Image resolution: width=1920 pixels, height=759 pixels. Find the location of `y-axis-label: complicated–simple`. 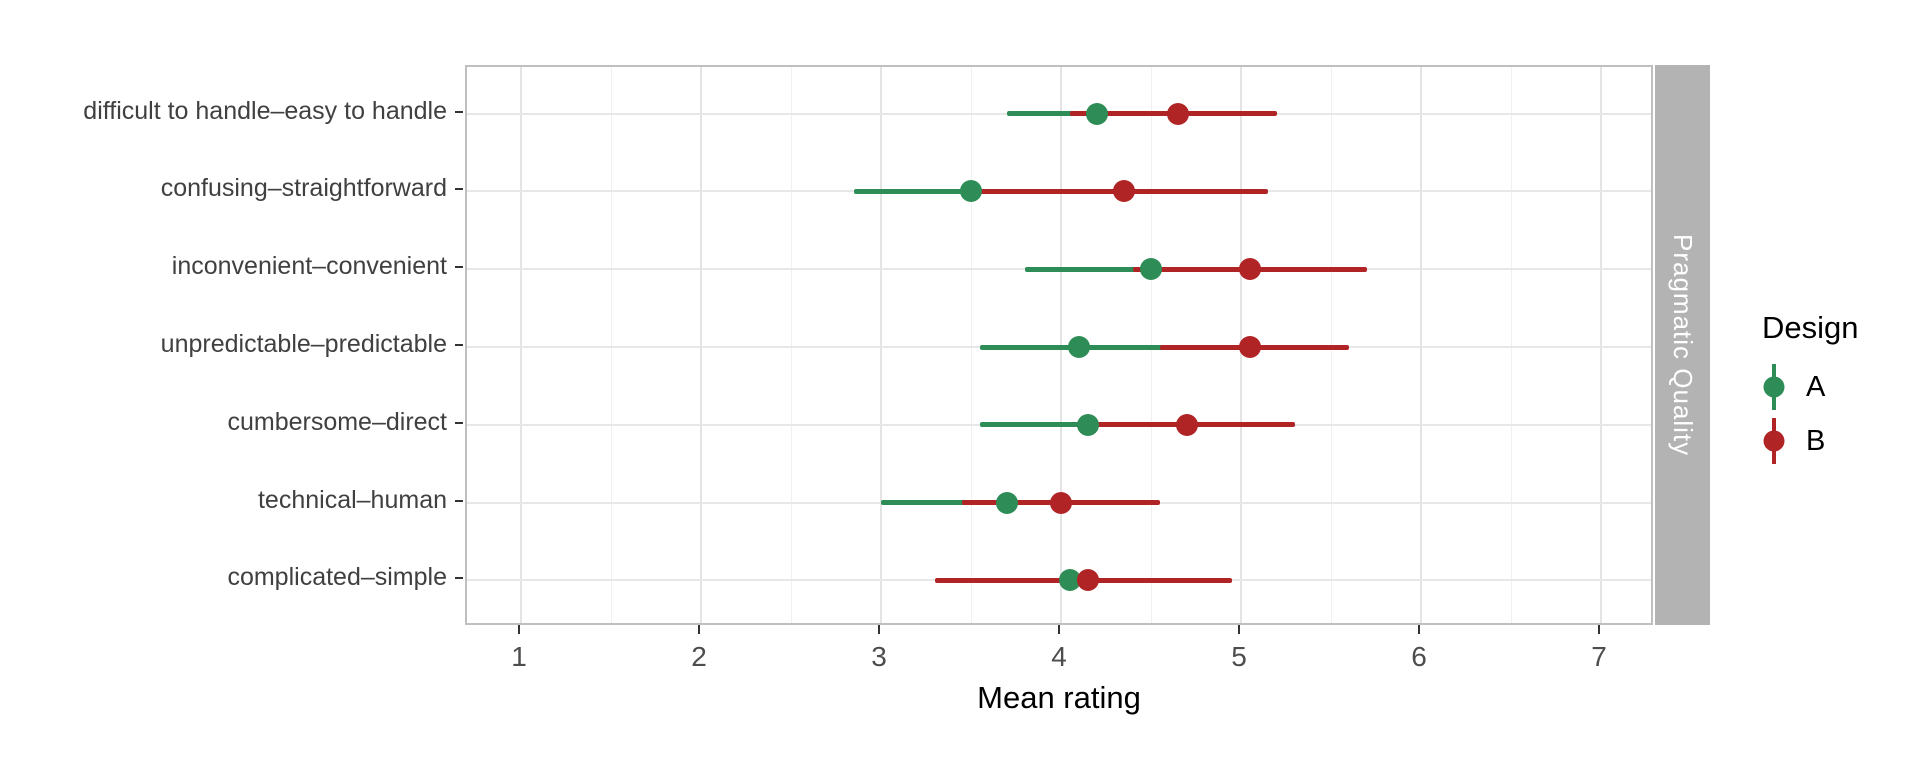

y-axis-label: complicated–simple is located at coordinates (337, 577).